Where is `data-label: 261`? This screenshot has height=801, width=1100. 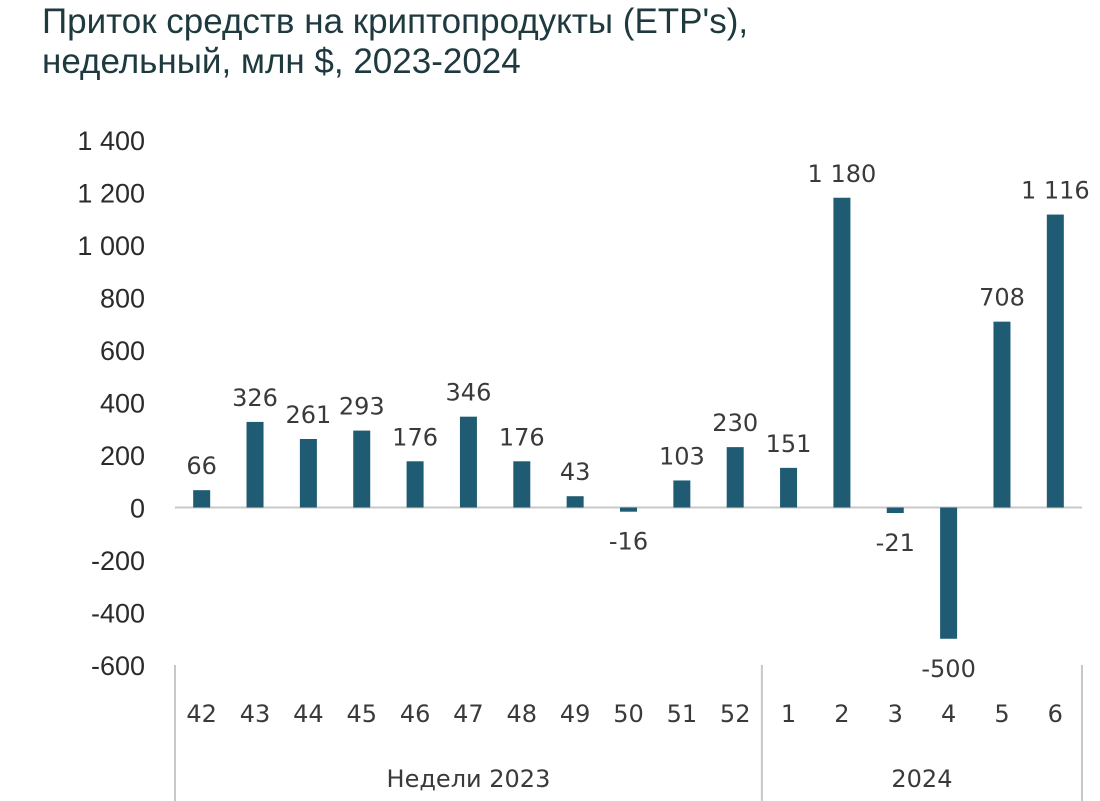
data-label: 261 is located at coordinates (308, 415).